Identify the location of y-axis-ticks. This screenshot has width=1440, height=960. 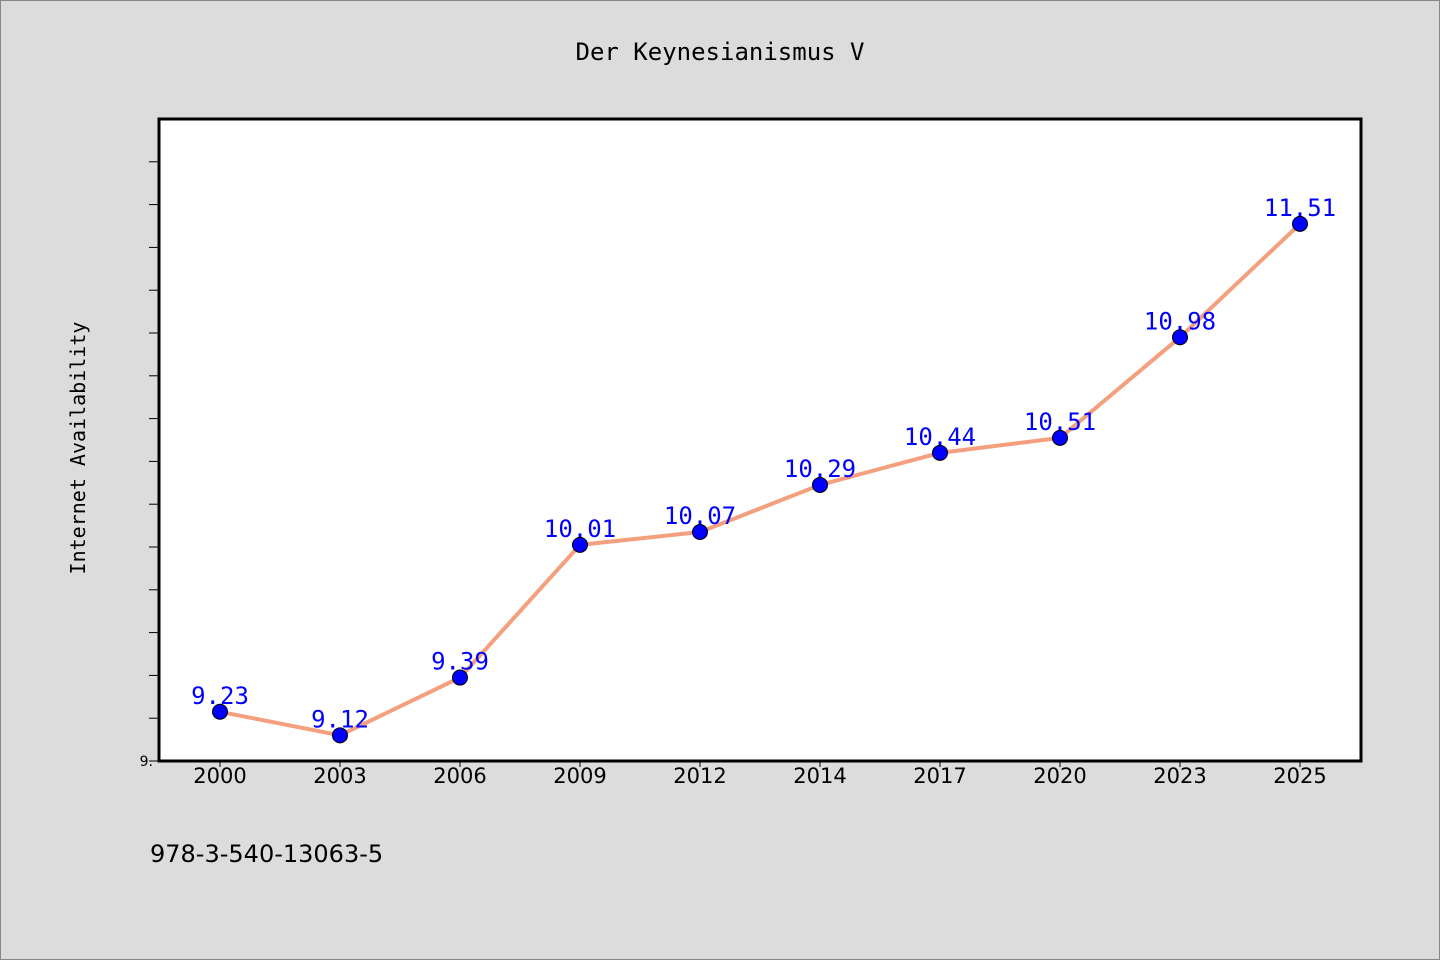
(154, 461).